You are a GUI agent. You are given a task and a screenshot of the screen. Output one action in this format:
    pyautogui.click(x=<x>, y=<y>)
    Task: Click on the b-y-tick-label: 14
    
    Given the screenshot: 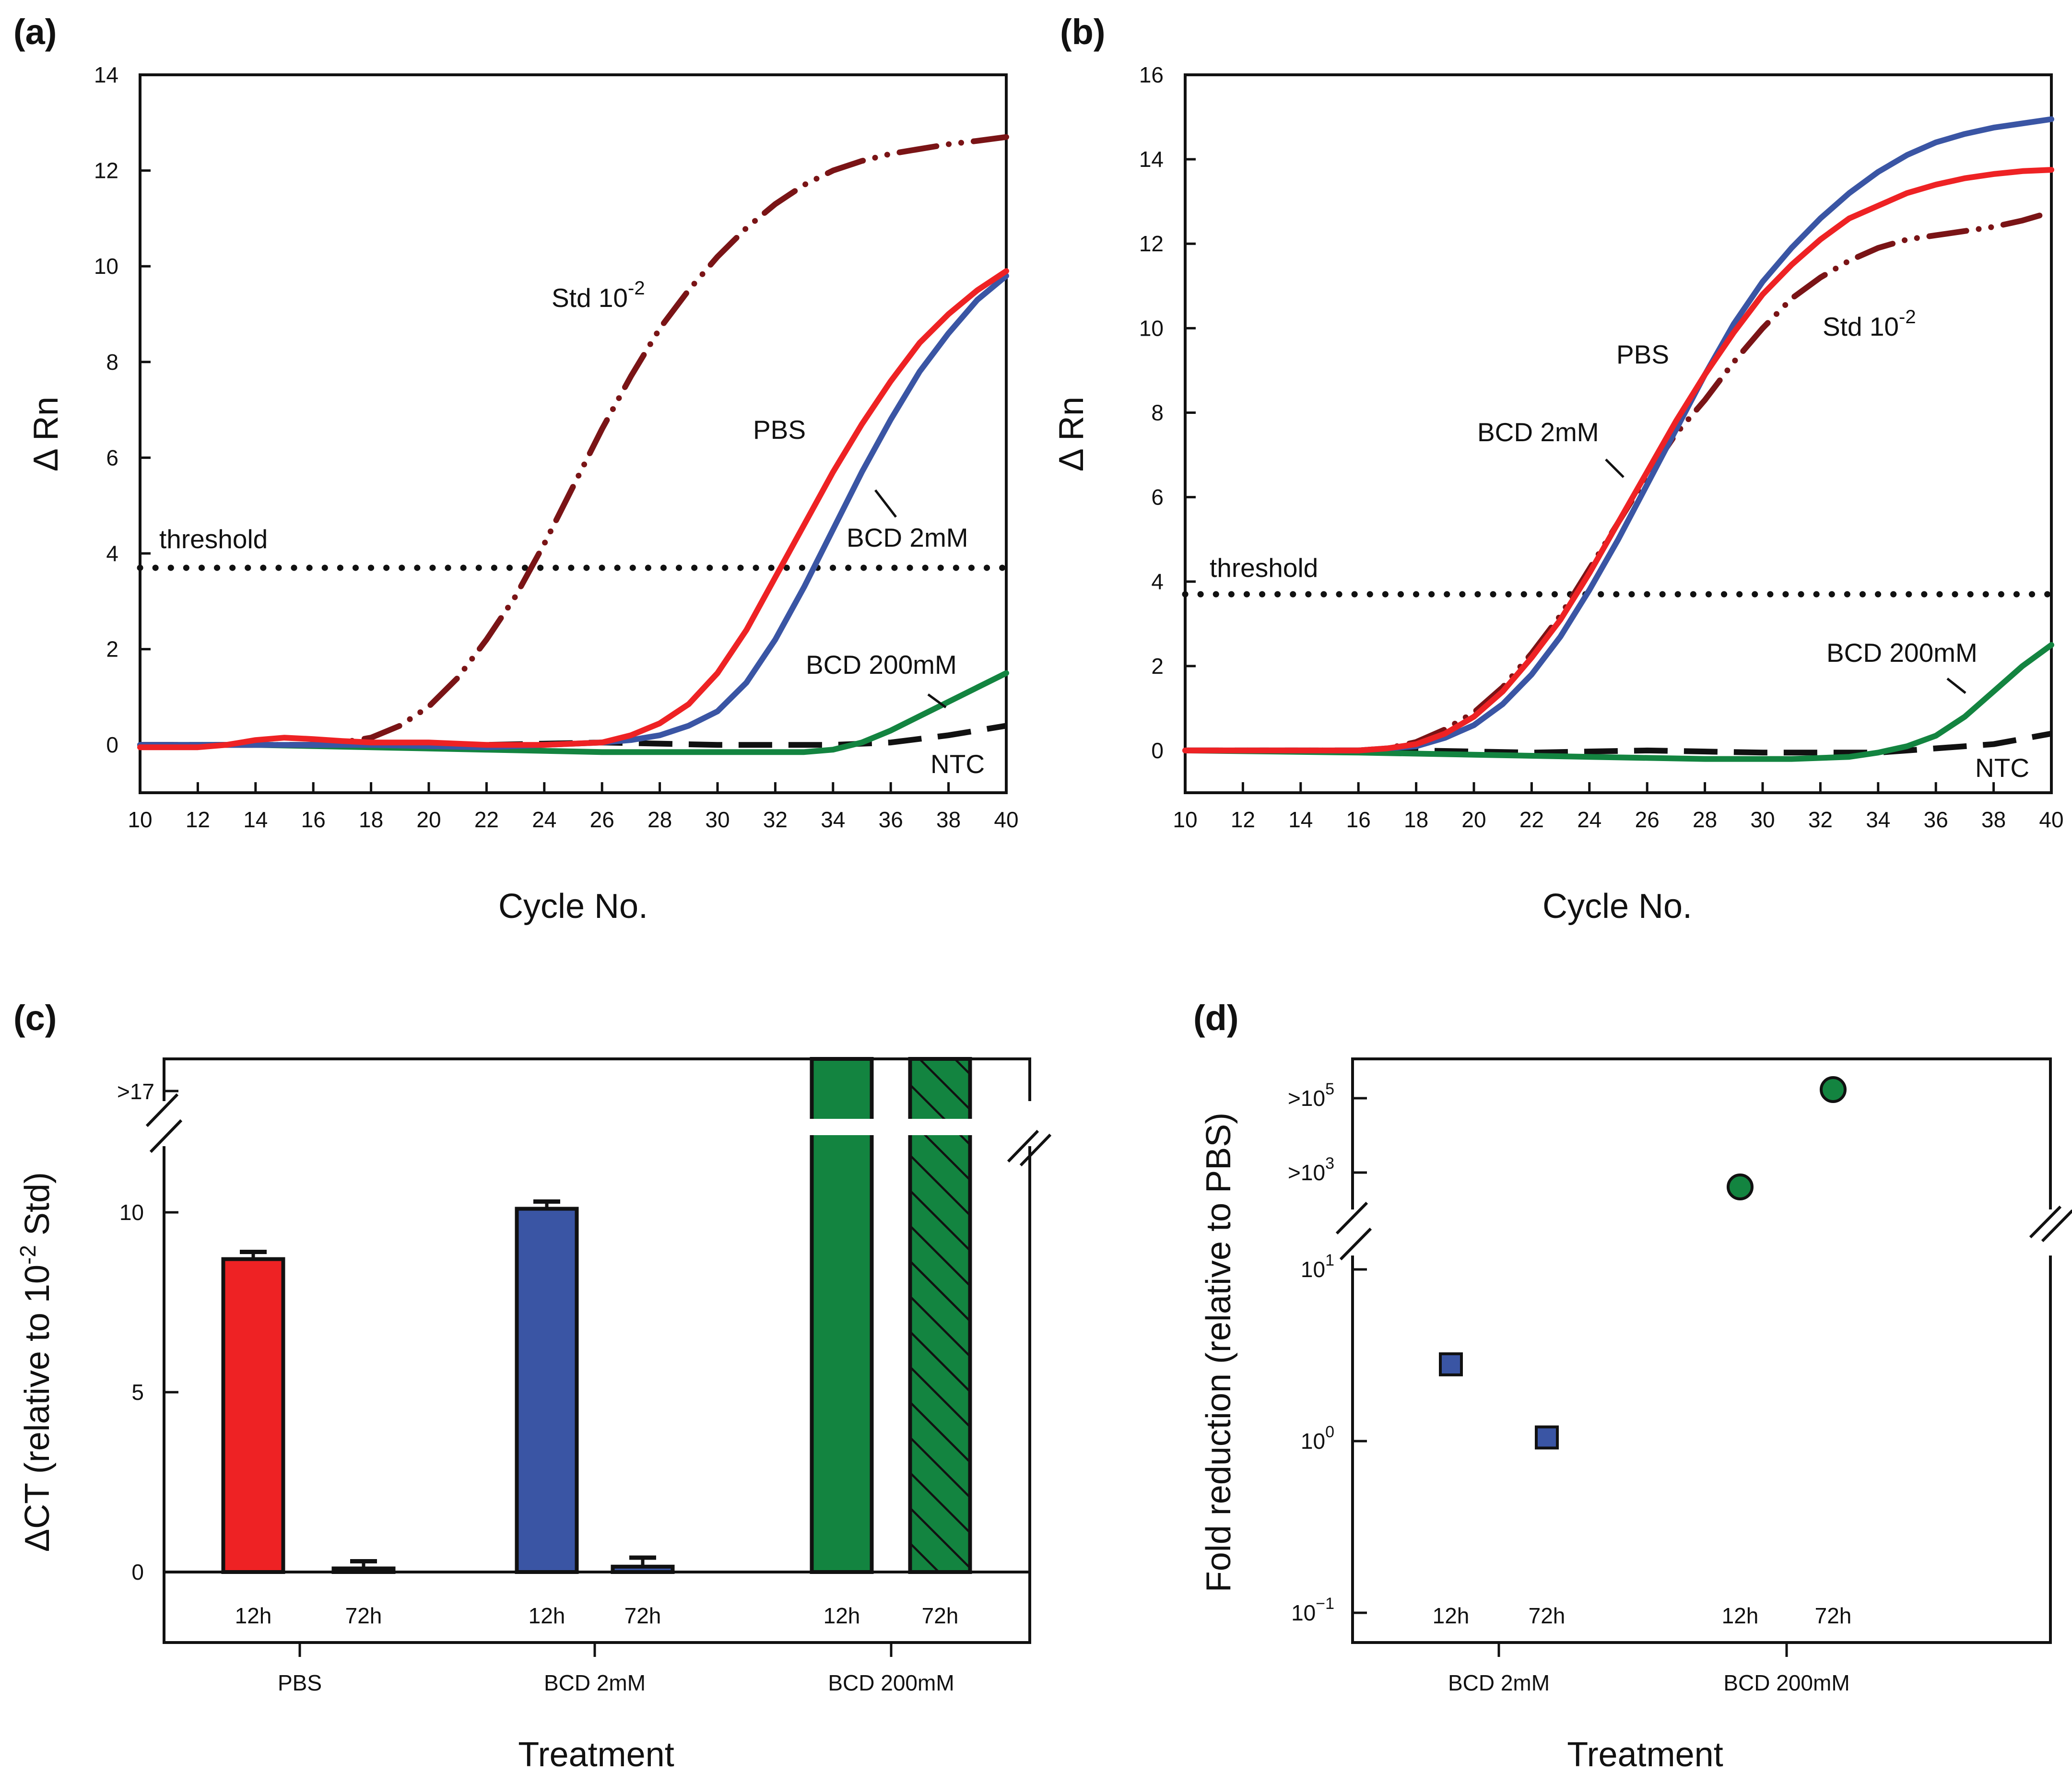 What is the action you would take?
    pyautogui.click(x=1151, y=159)
    